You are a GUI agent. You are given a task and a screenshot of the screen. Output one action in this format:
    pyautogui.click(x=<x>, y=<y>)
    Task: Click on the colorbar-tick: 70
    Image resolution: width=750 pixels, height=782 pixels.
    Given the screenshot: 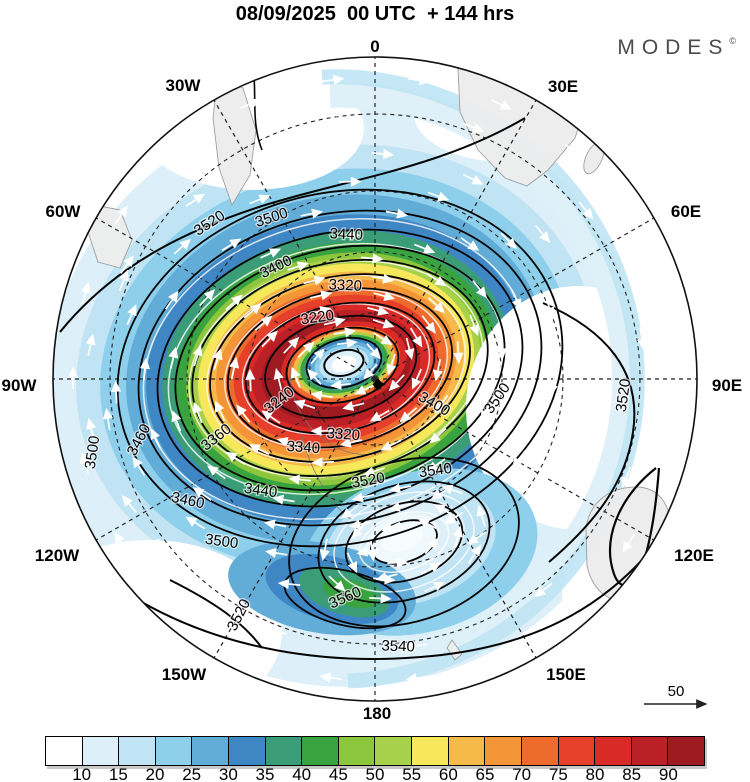 What is the action you would take?
    pyautogui.click(x=522, y=773)
    